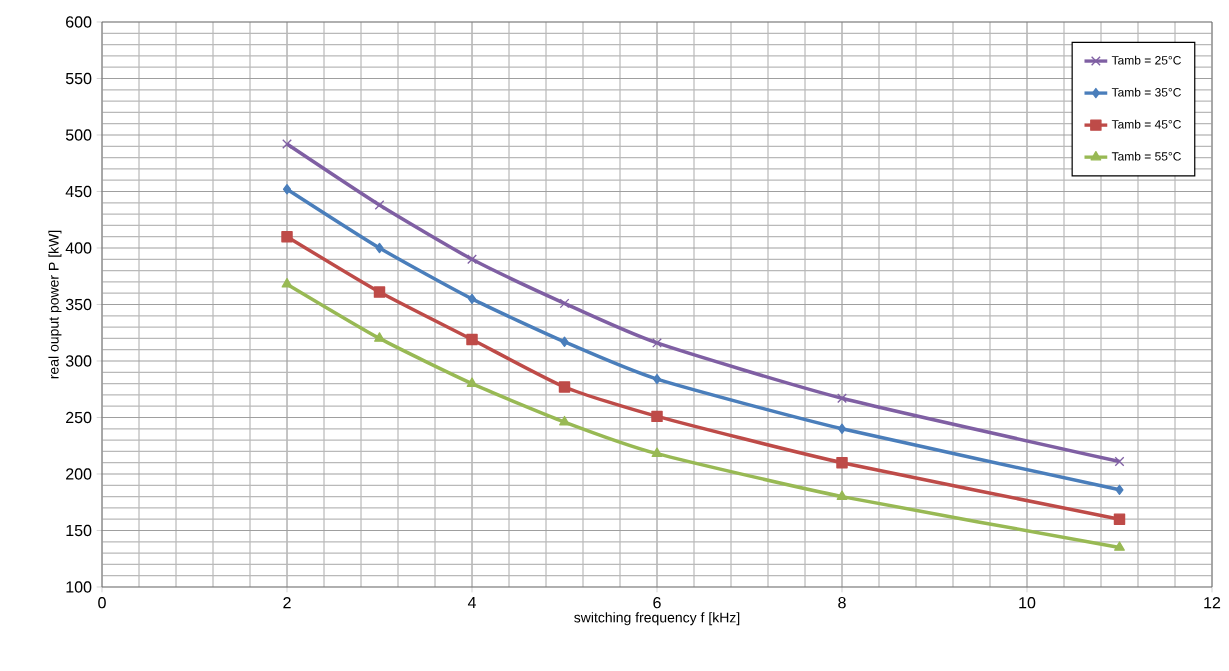 The image size is (1229, 671). Describe the element at coordinates (657, 603) in the screenshot. I see `x-tick-label: 6` at that location.